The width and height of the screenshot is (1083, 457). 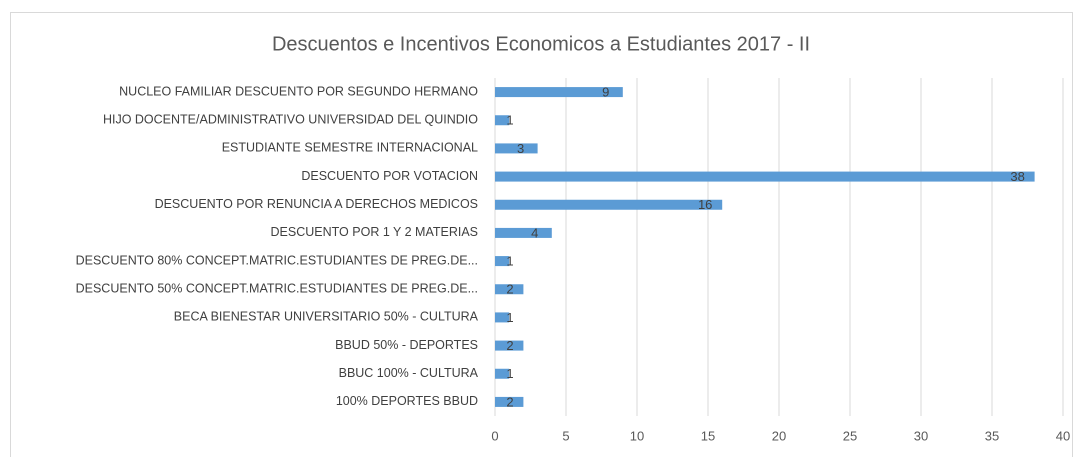 What do you see at coordinates (921, 435) in the screenshot?
I see `x-tick-label: 30` at bounding box center [921, 435].